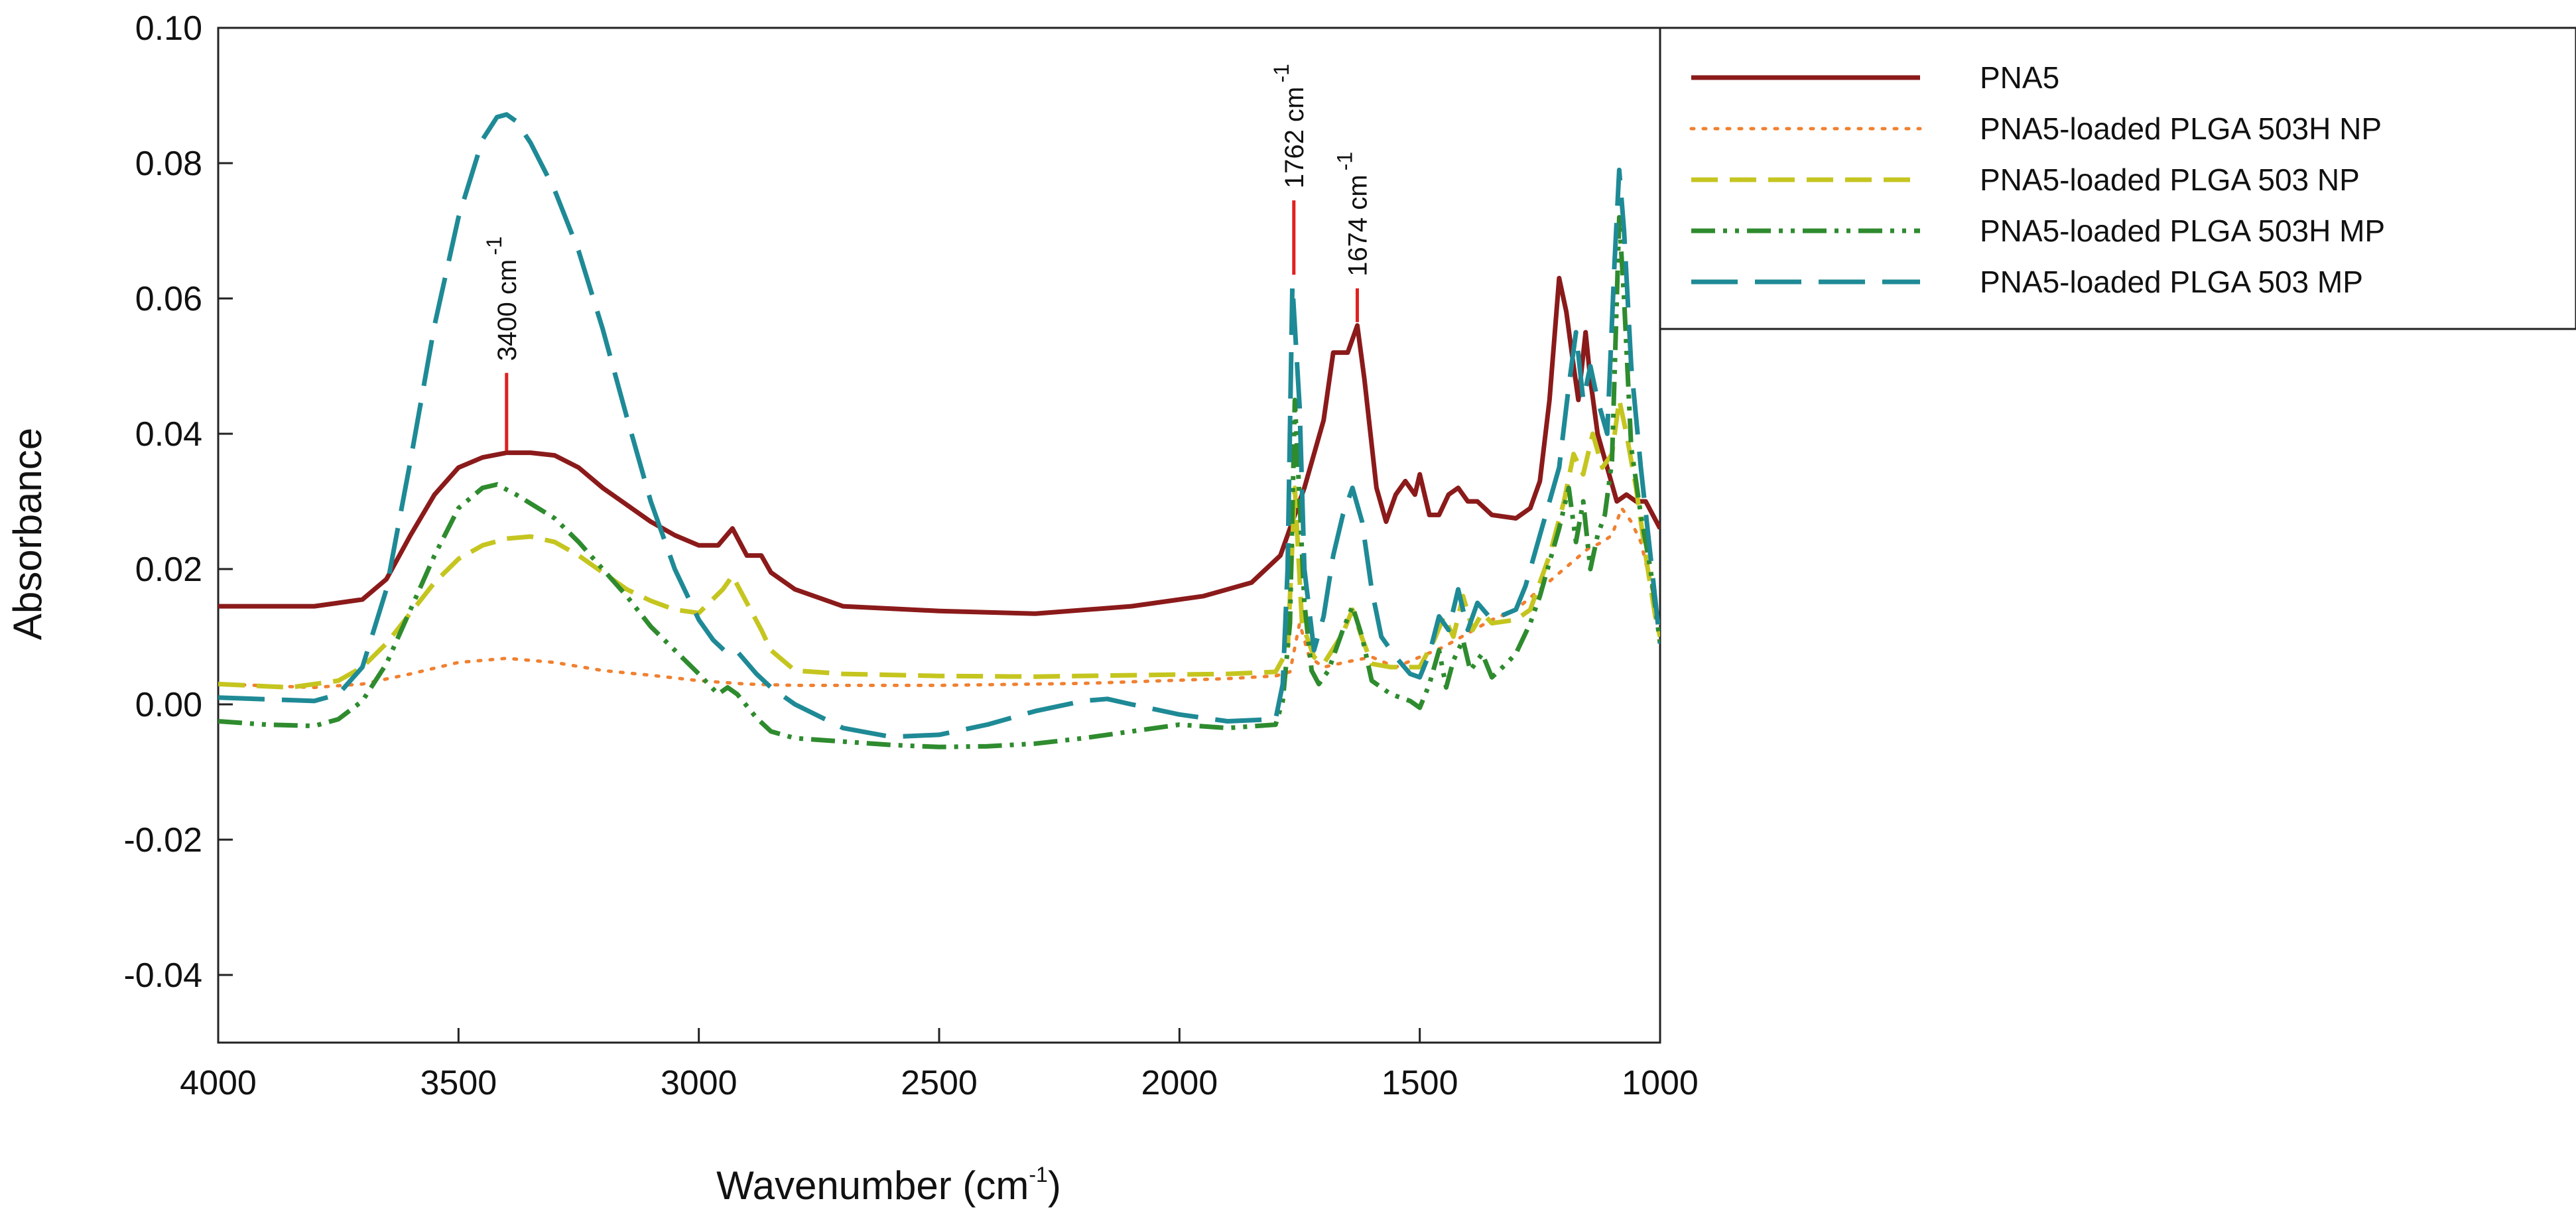  Describe the element at coordinates (1055, 1185) in the screenshot. I see `x-axis-title-close: )` at that location.